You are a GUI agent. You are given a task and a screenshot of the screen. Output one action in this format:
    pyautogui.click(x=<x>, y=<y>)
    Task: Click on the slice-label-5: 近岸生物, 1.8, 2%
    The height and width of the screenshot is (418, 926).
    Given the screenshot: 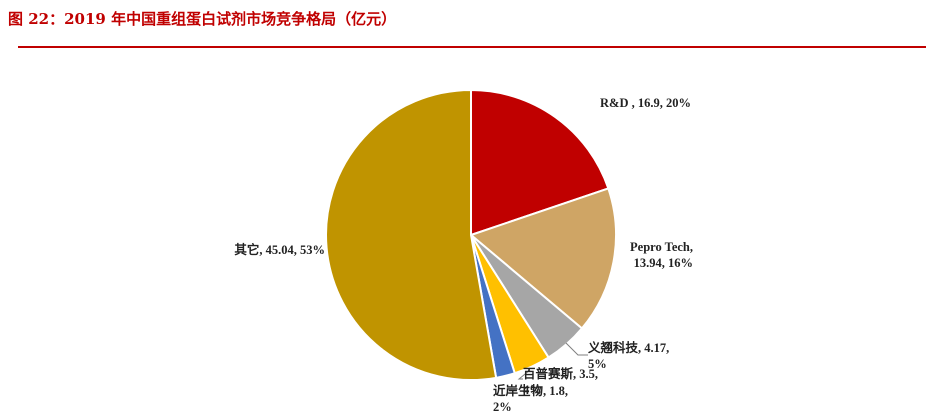 What is the action you would take?
    pyautogui.click(x=530, y=398)
    